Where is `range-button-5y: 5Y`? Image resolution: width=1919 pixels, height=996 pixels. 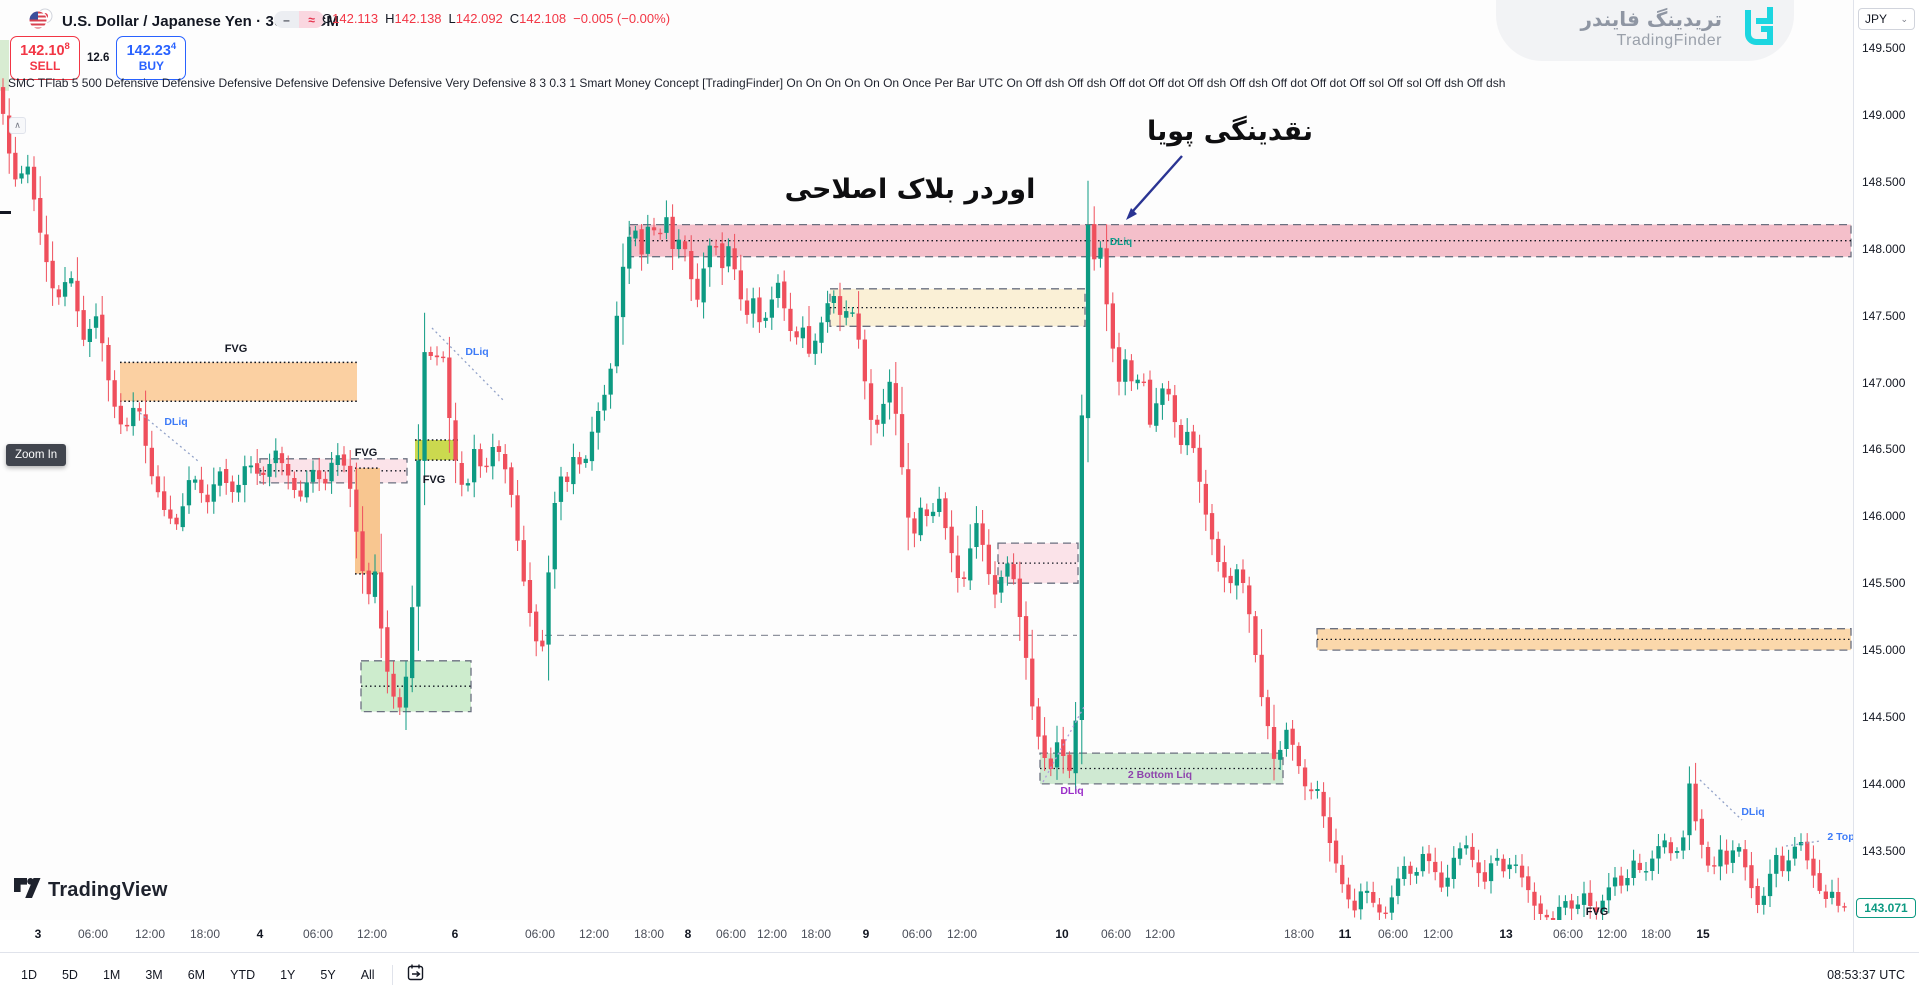 range-button-5y: 5Y is located at coordinates (328, 974).